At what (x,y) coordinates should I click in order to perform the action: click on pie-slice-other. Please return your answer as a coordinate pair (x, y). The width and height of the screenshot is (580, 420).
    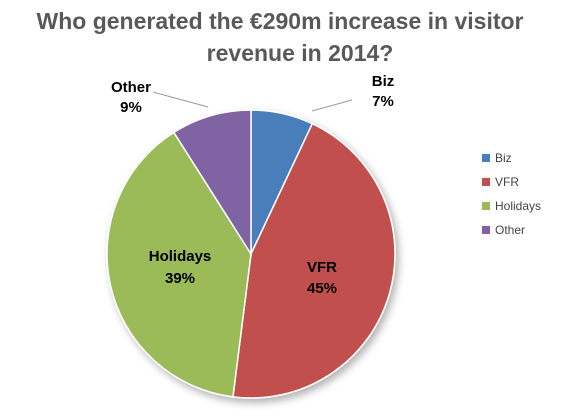
    Looking at the image, I should click on (212, 183).